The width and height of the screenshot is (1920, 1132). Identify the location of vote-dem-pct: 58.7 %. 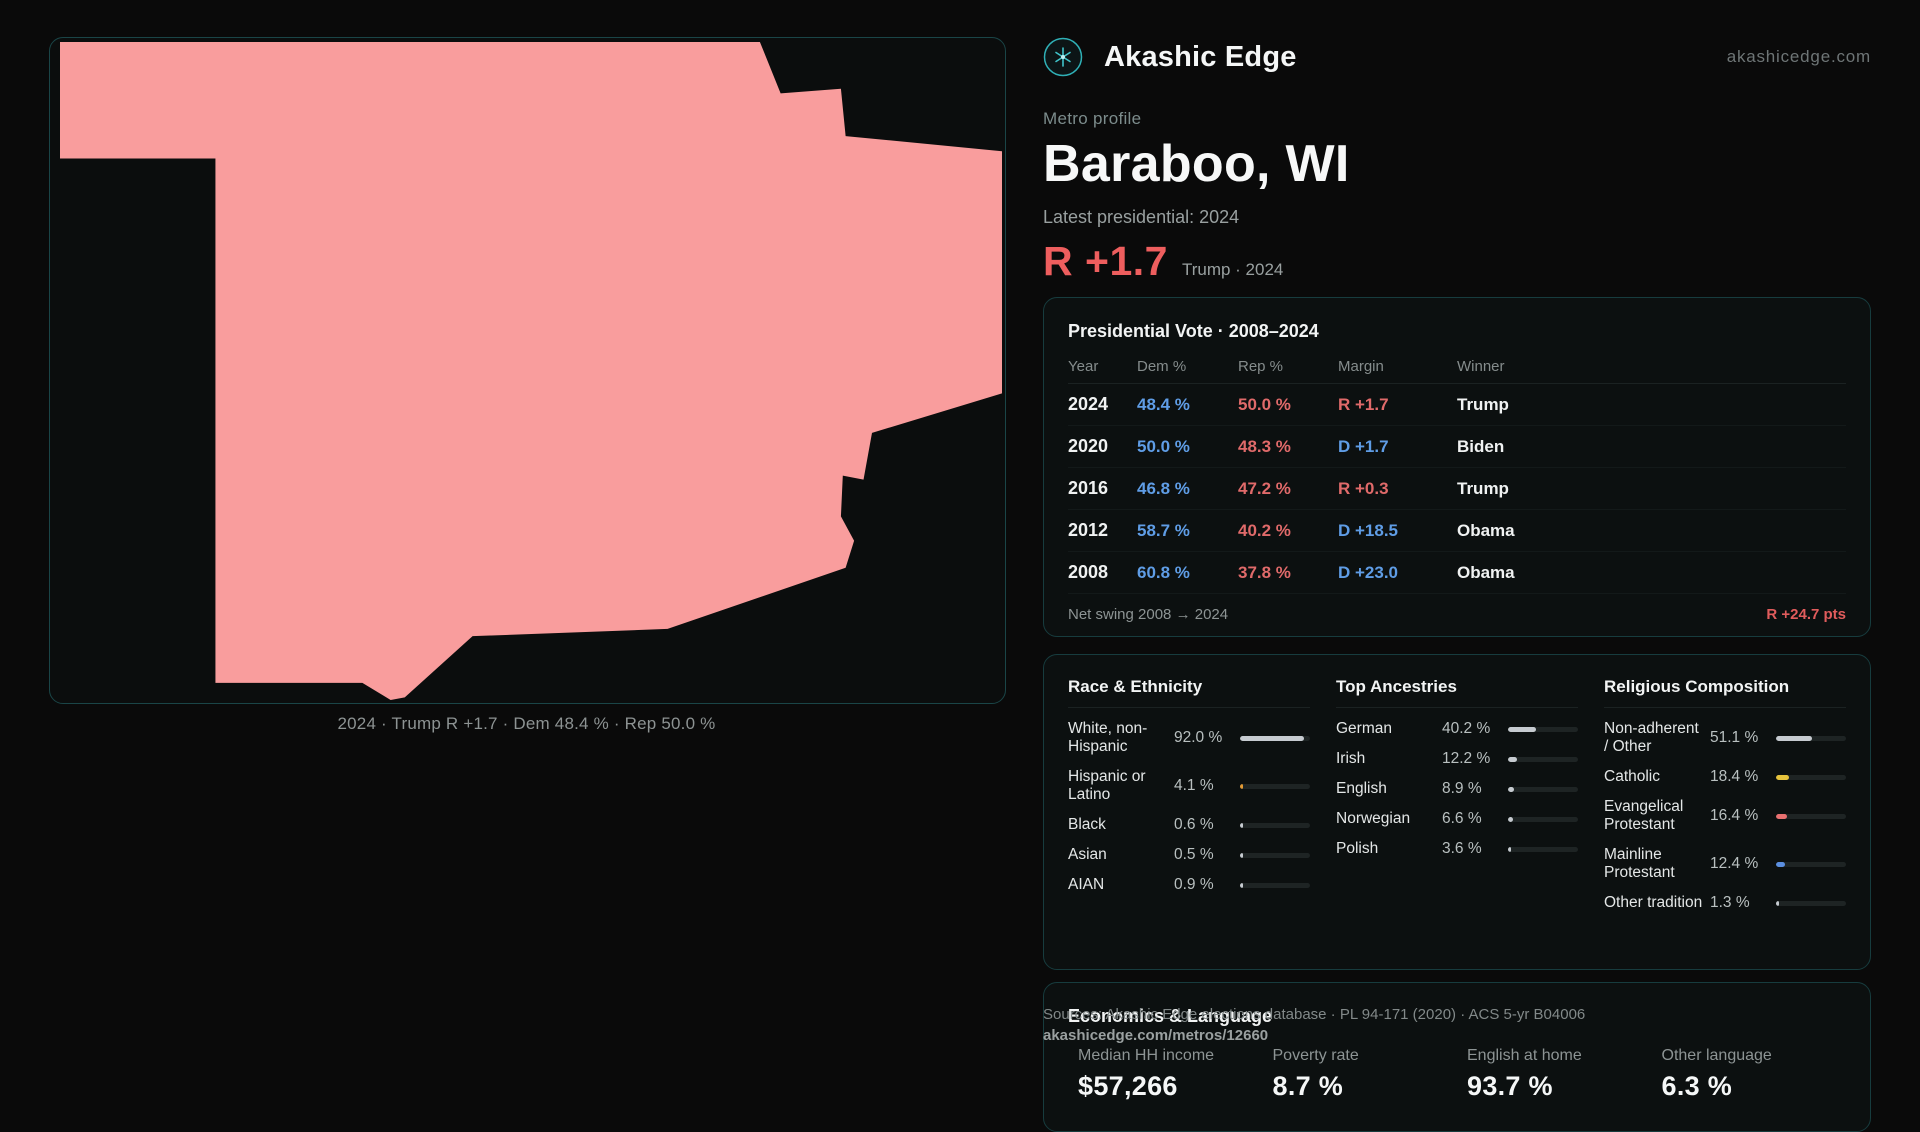
(1163, 530).